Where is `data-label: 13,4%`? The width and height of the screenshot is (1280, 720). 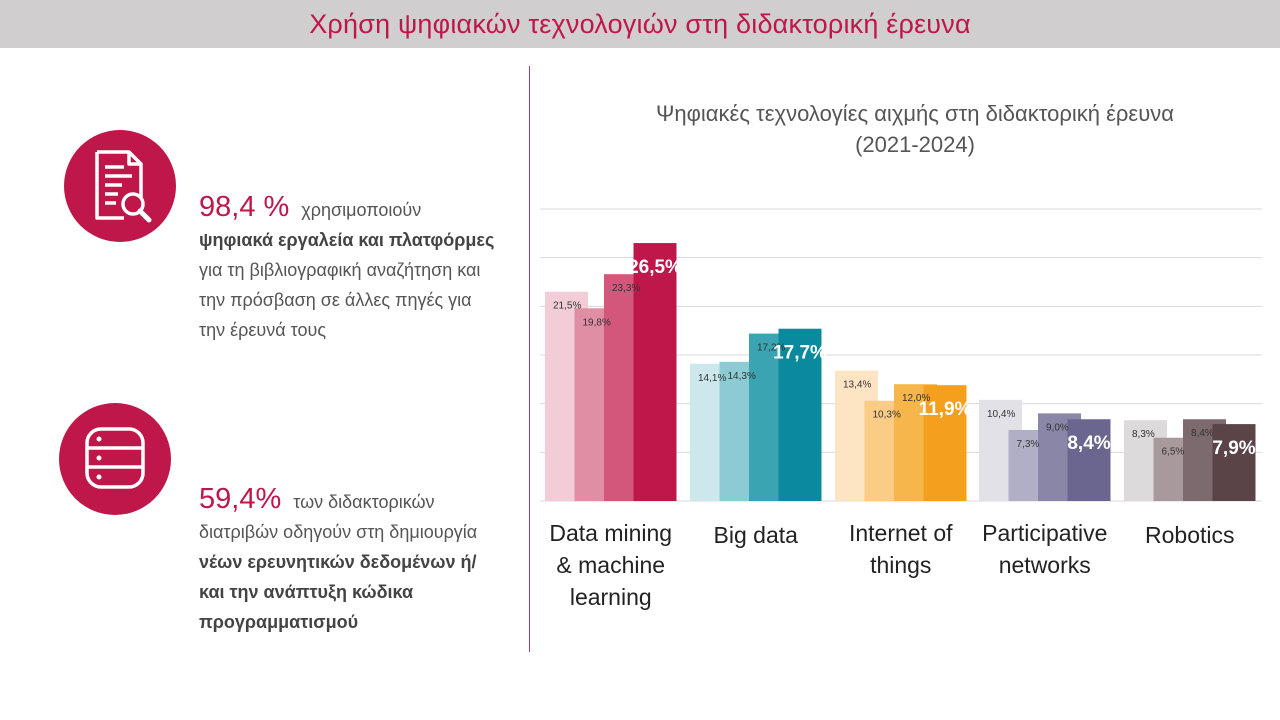
data-label: 13,4% is located at coordinates (857, 385).